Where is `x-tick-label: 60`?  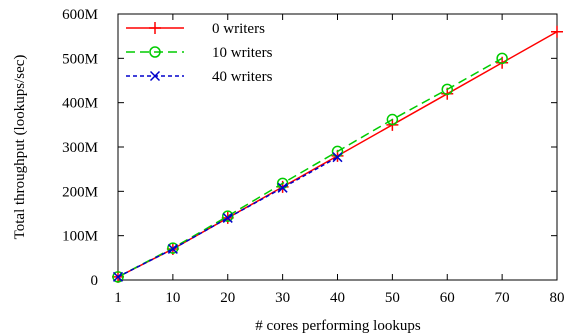
x-tick-label: 60 is located at coordinates (447, 298).